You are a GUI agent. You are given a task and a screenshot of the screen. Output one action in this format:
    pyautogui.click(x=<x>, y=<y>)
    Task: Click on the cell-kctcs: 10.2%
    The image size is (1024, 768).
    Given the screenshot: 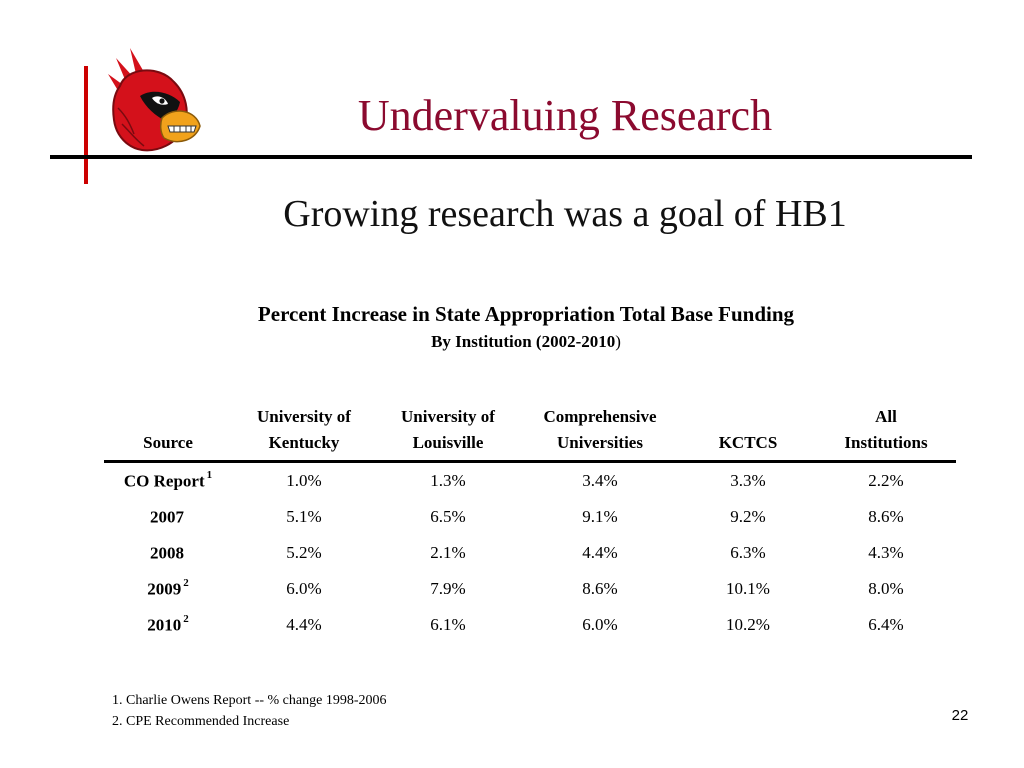 What is the action you would take?
    pyautogui.click(x=748, y=624)
    